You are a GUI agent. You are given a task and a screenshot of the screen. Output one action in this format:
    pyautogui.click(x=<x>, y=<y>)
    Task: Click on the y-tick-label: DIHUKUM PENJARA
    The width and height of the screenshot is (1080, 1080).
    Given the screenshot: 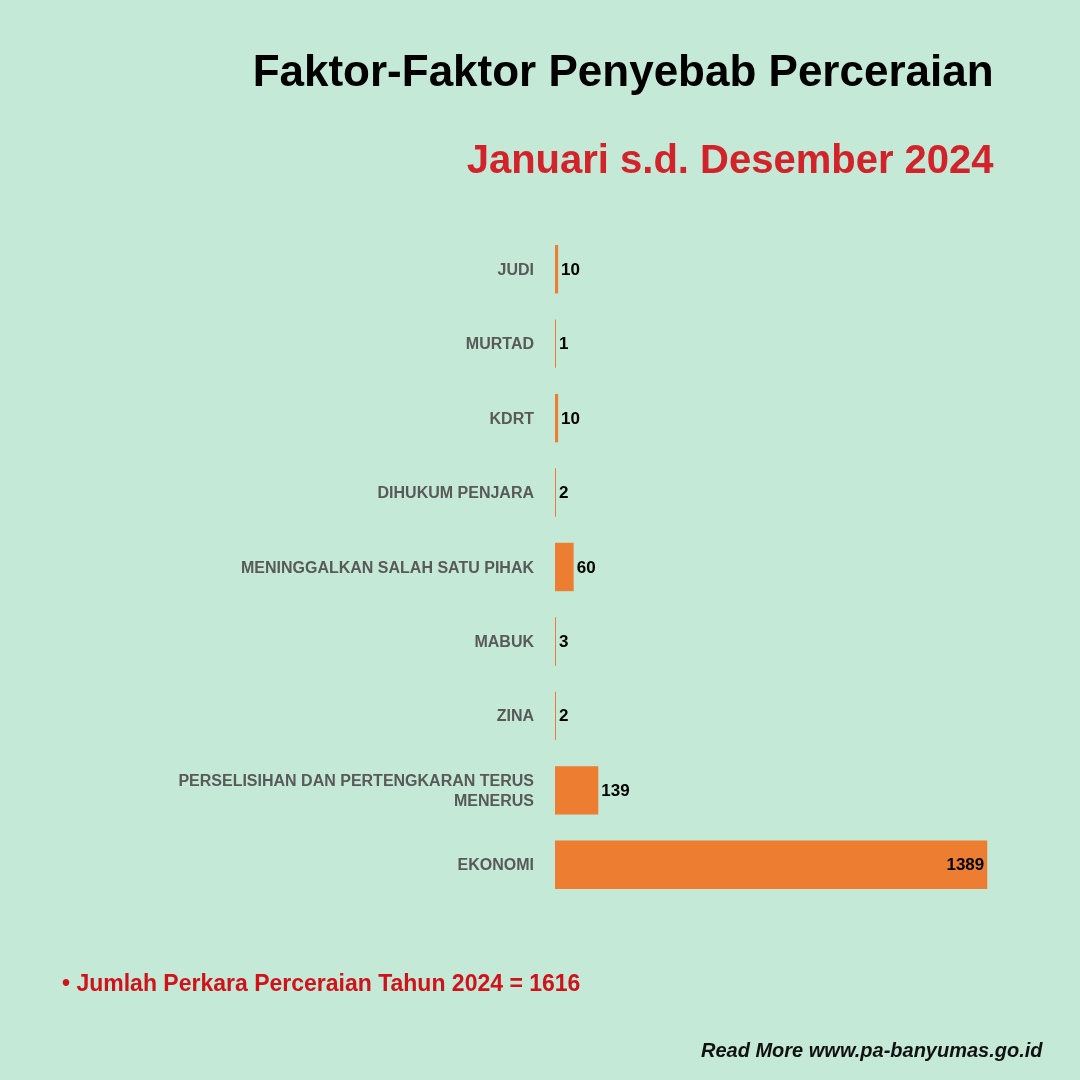 What is the action you would take?
    pyautogui.click(x=456, y=493)
    